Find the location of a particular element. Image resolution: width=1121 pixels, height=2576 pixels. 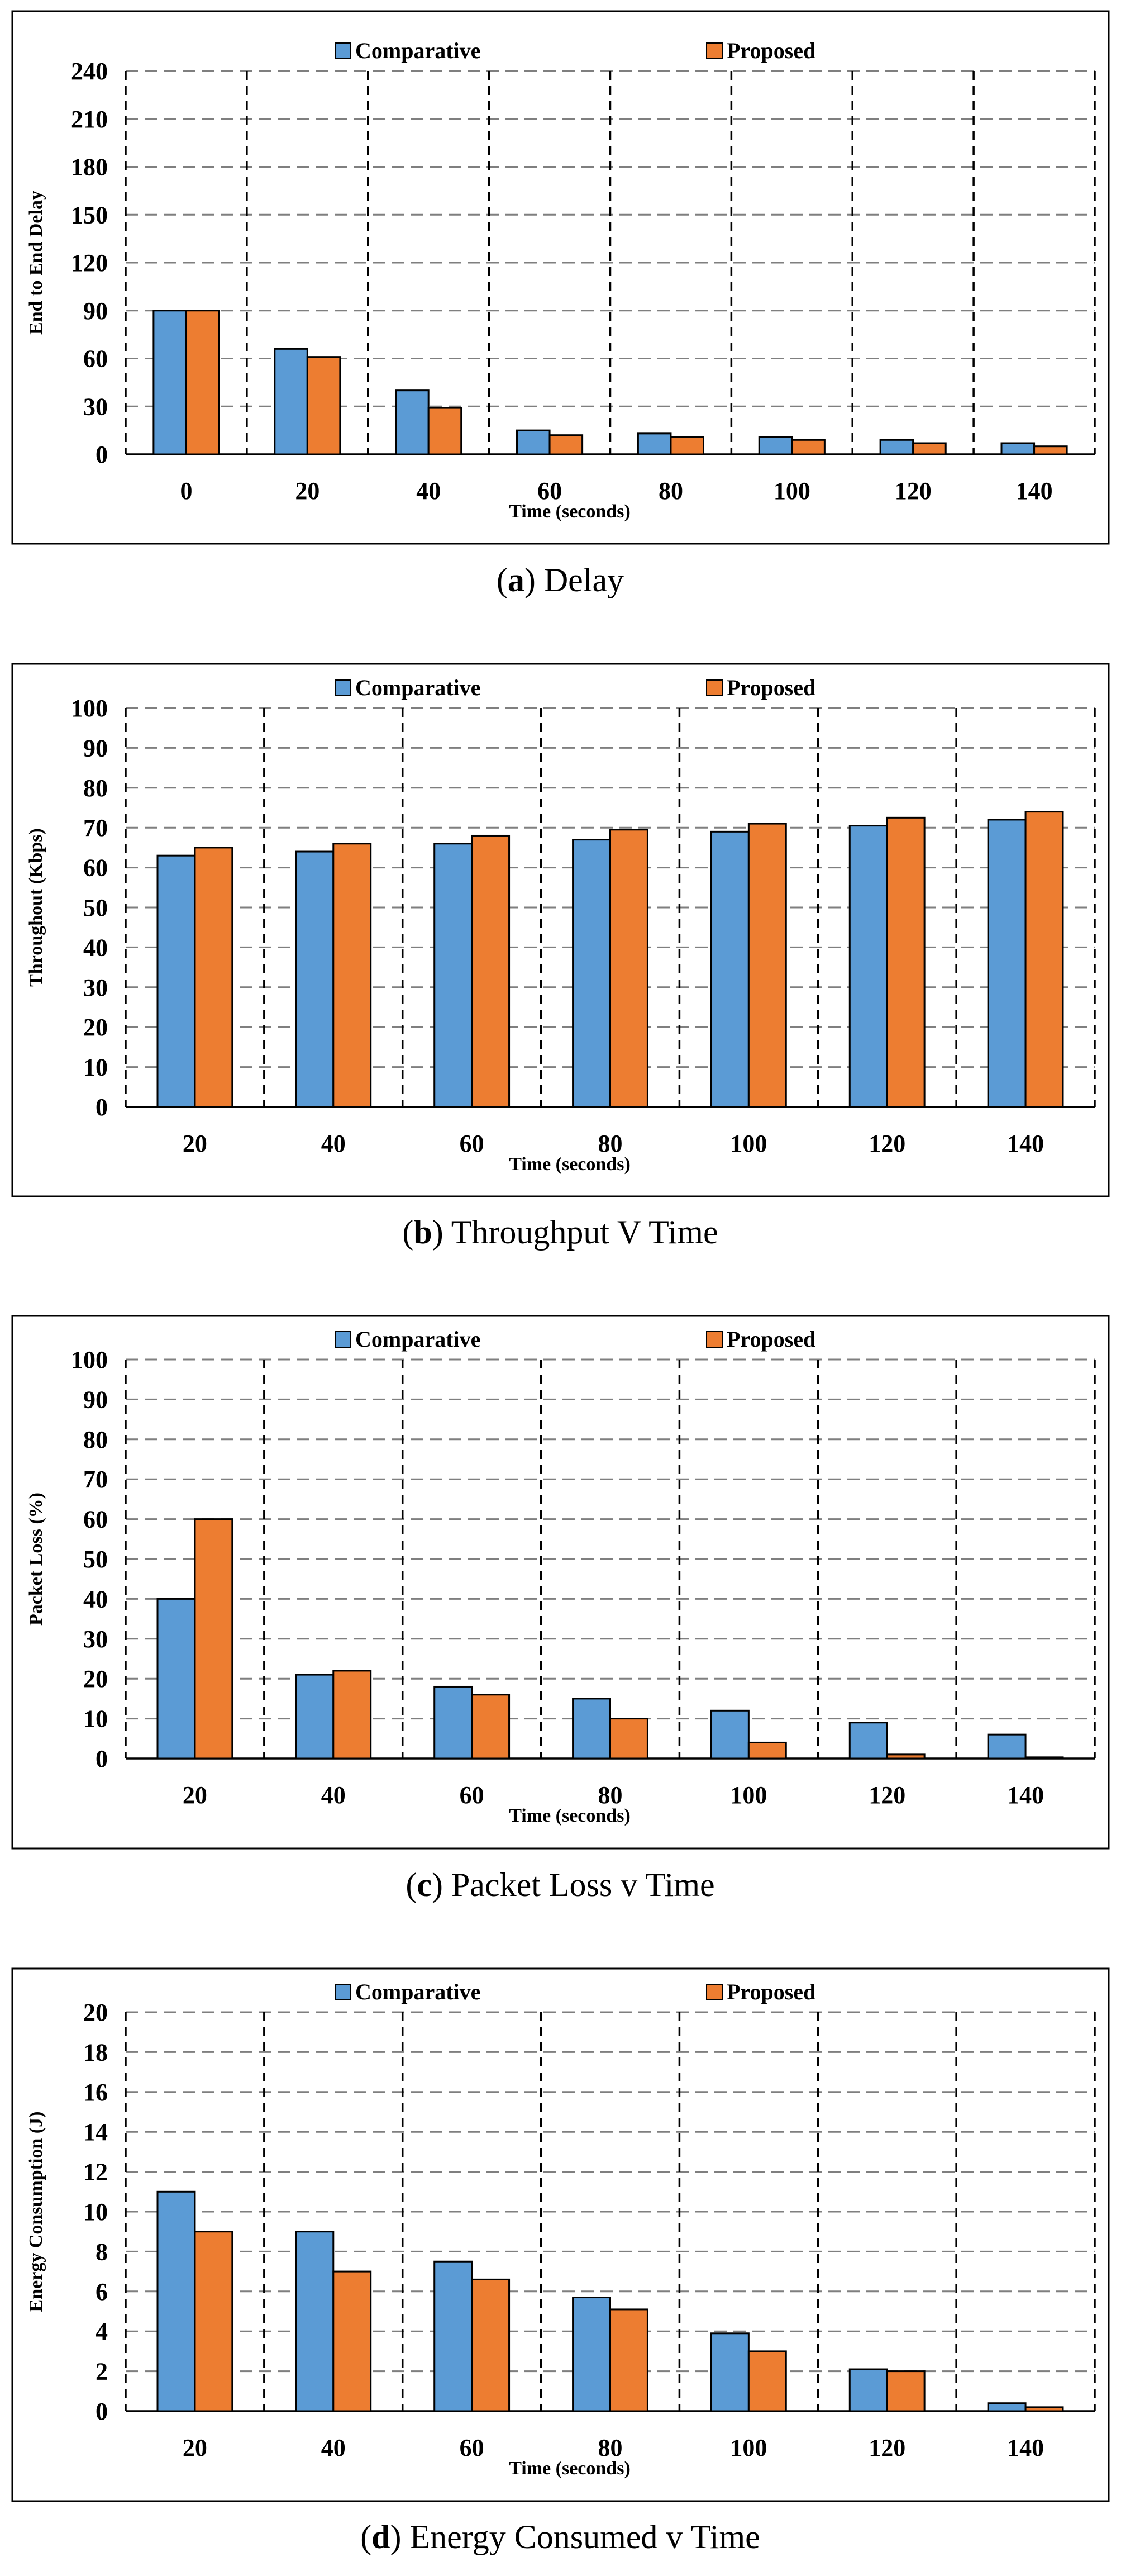

caption-paren-close: ) is located at coordinates (441, 1885).